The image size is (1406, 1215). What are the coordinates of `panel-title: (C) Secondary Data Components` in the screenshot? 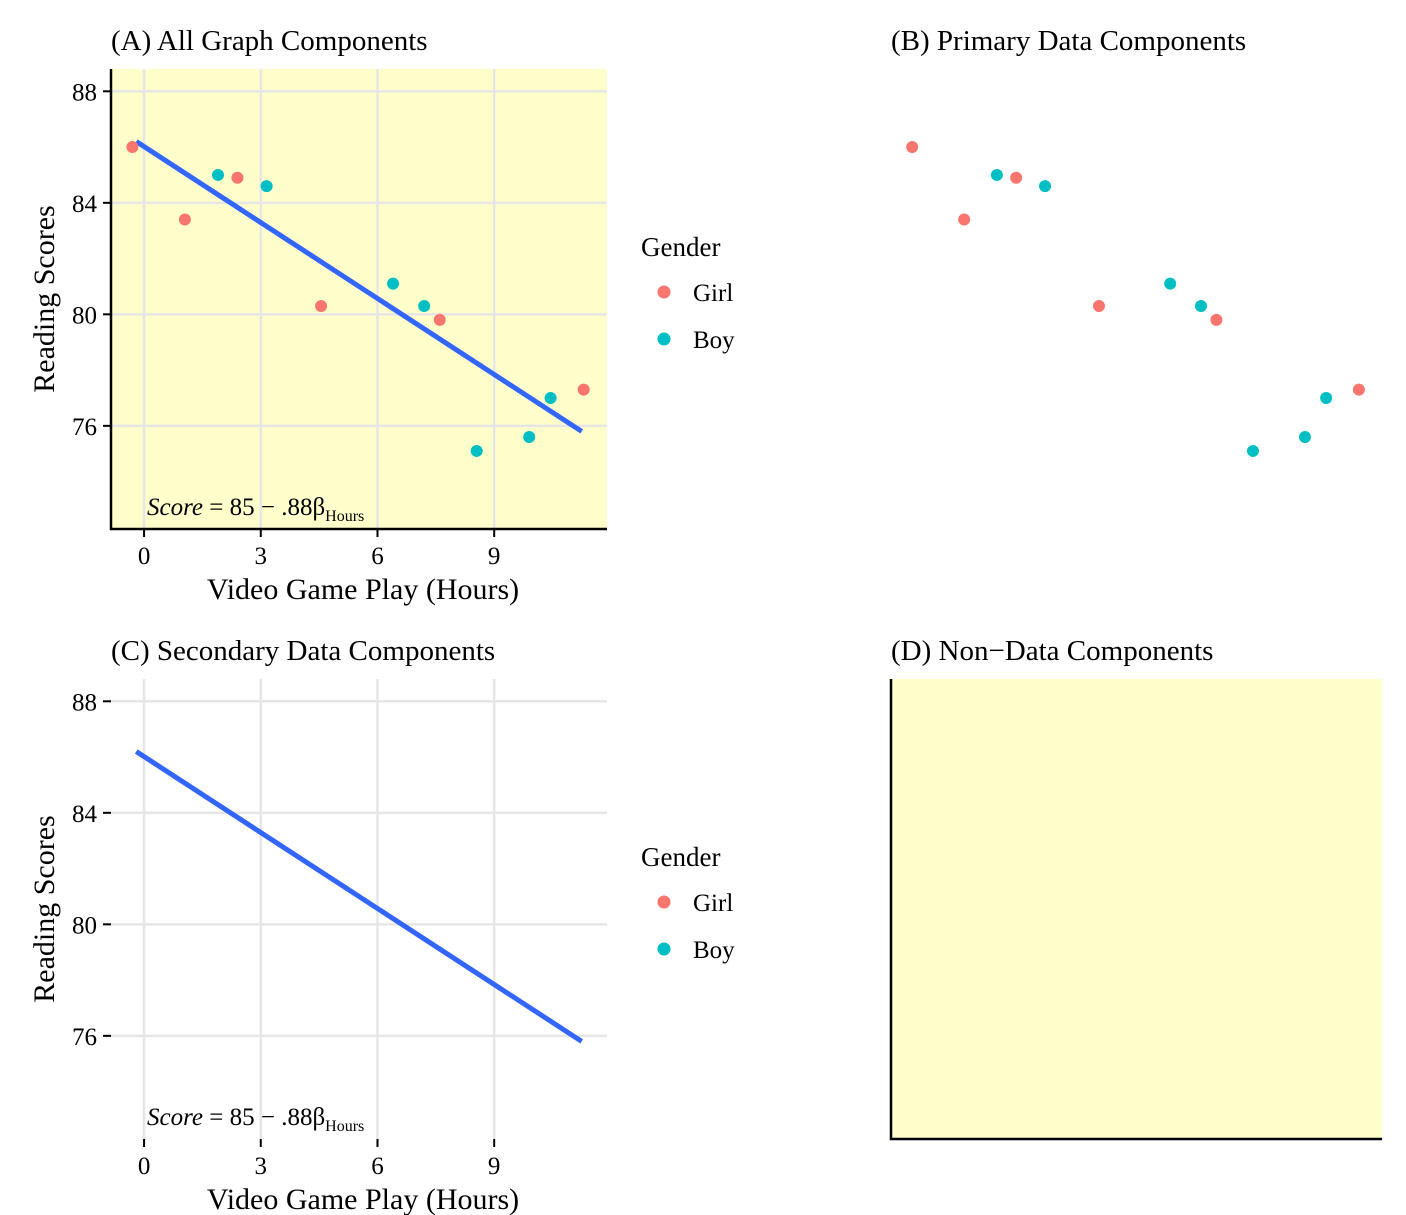 It's located at (303, 651).